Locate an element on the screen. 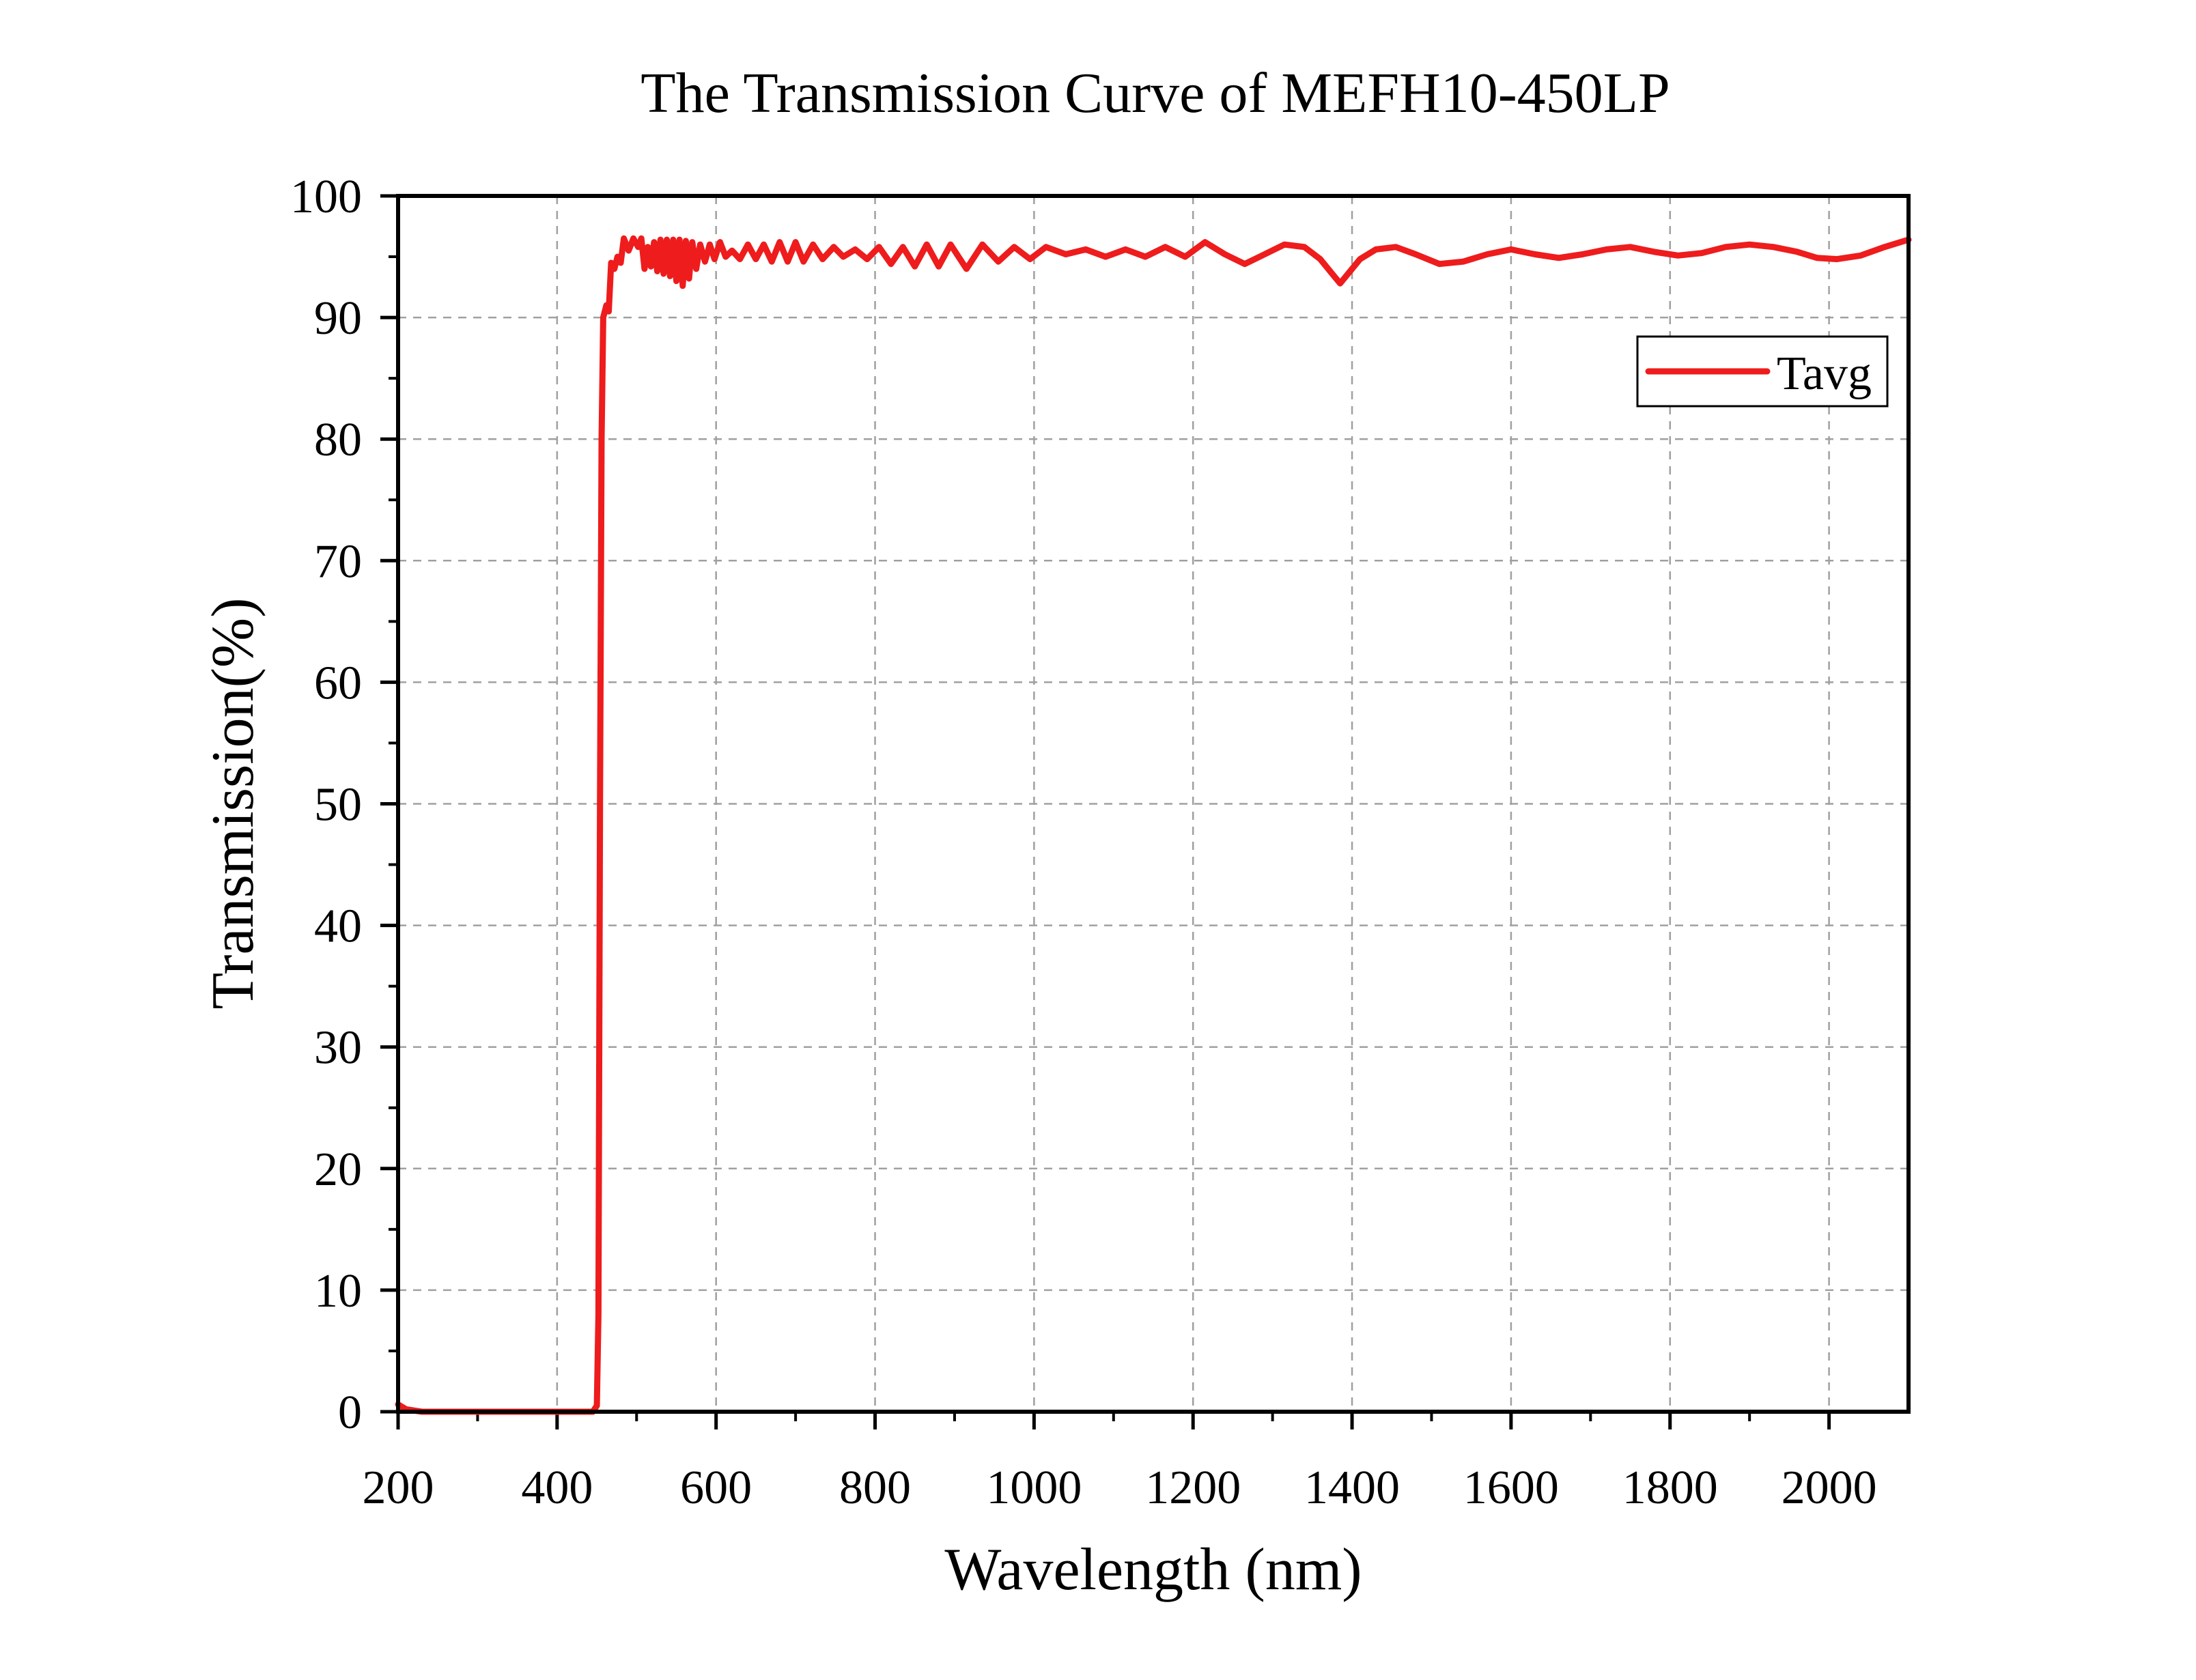 The image size is (2196, 1680). legend: Tavg is located at coordinates (1763, 371).